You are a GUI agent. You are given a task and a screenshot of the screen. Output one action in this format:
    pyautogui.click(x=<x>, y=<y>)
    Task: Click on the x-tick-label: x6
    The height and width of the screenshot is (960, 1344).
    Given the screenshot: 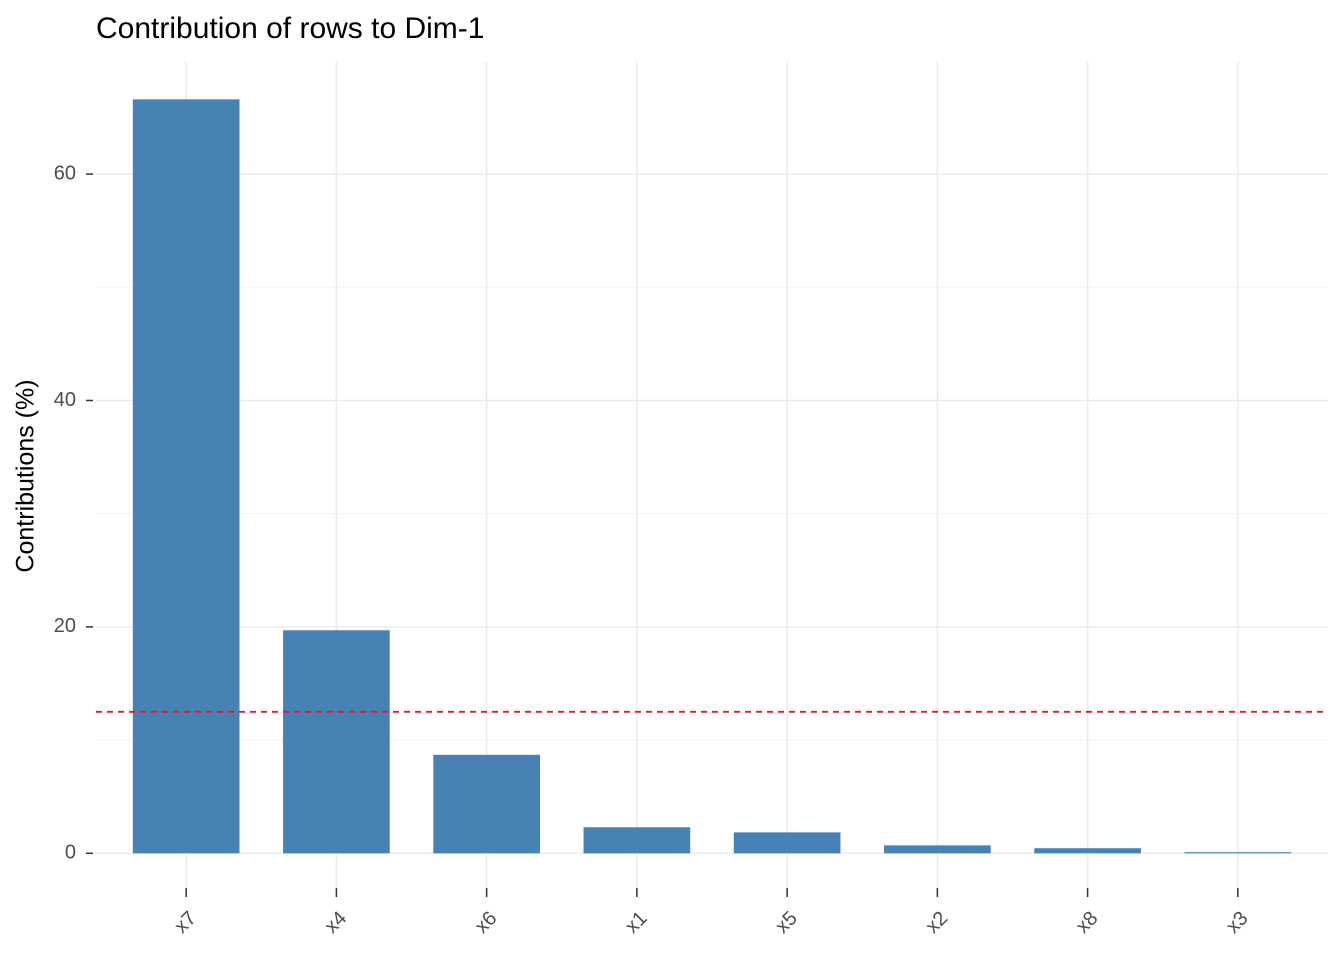 What is the action you would take?
    pyautogui.click(x=486, y=922)
    